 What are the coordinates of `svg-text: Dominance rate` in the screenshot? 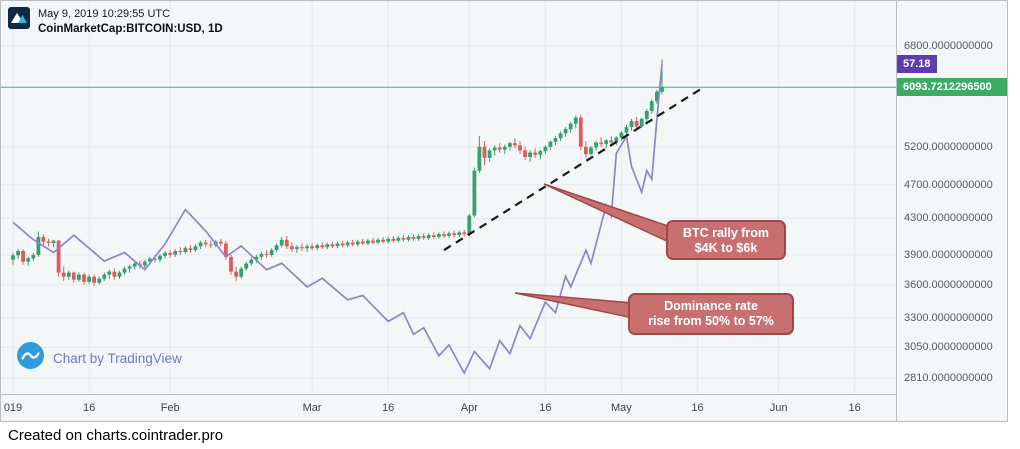 It's located at (711, 306).